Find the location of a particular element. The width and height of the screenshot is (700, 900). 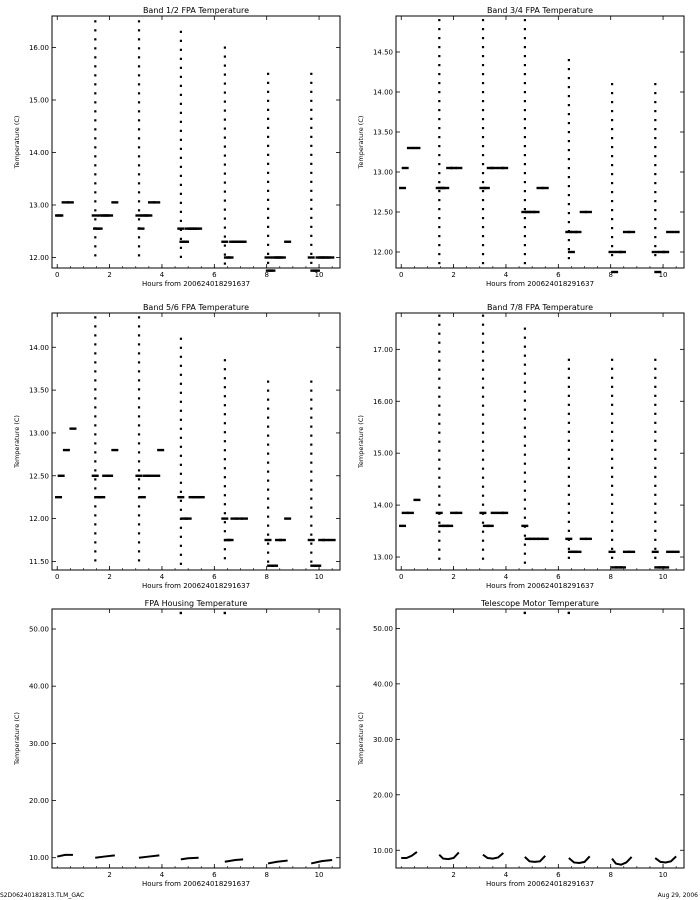

x-tick-label: 6 is located at coordinates (558, 275).